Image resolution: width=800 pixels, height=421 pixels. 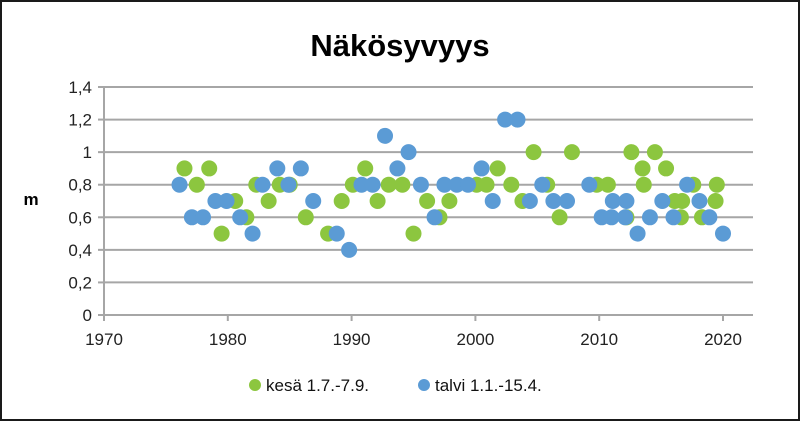 What do you see at coordinates (228, 339) in the screenshot?
I see `x-tick-label: 1980` at bounding box center [228, 339].